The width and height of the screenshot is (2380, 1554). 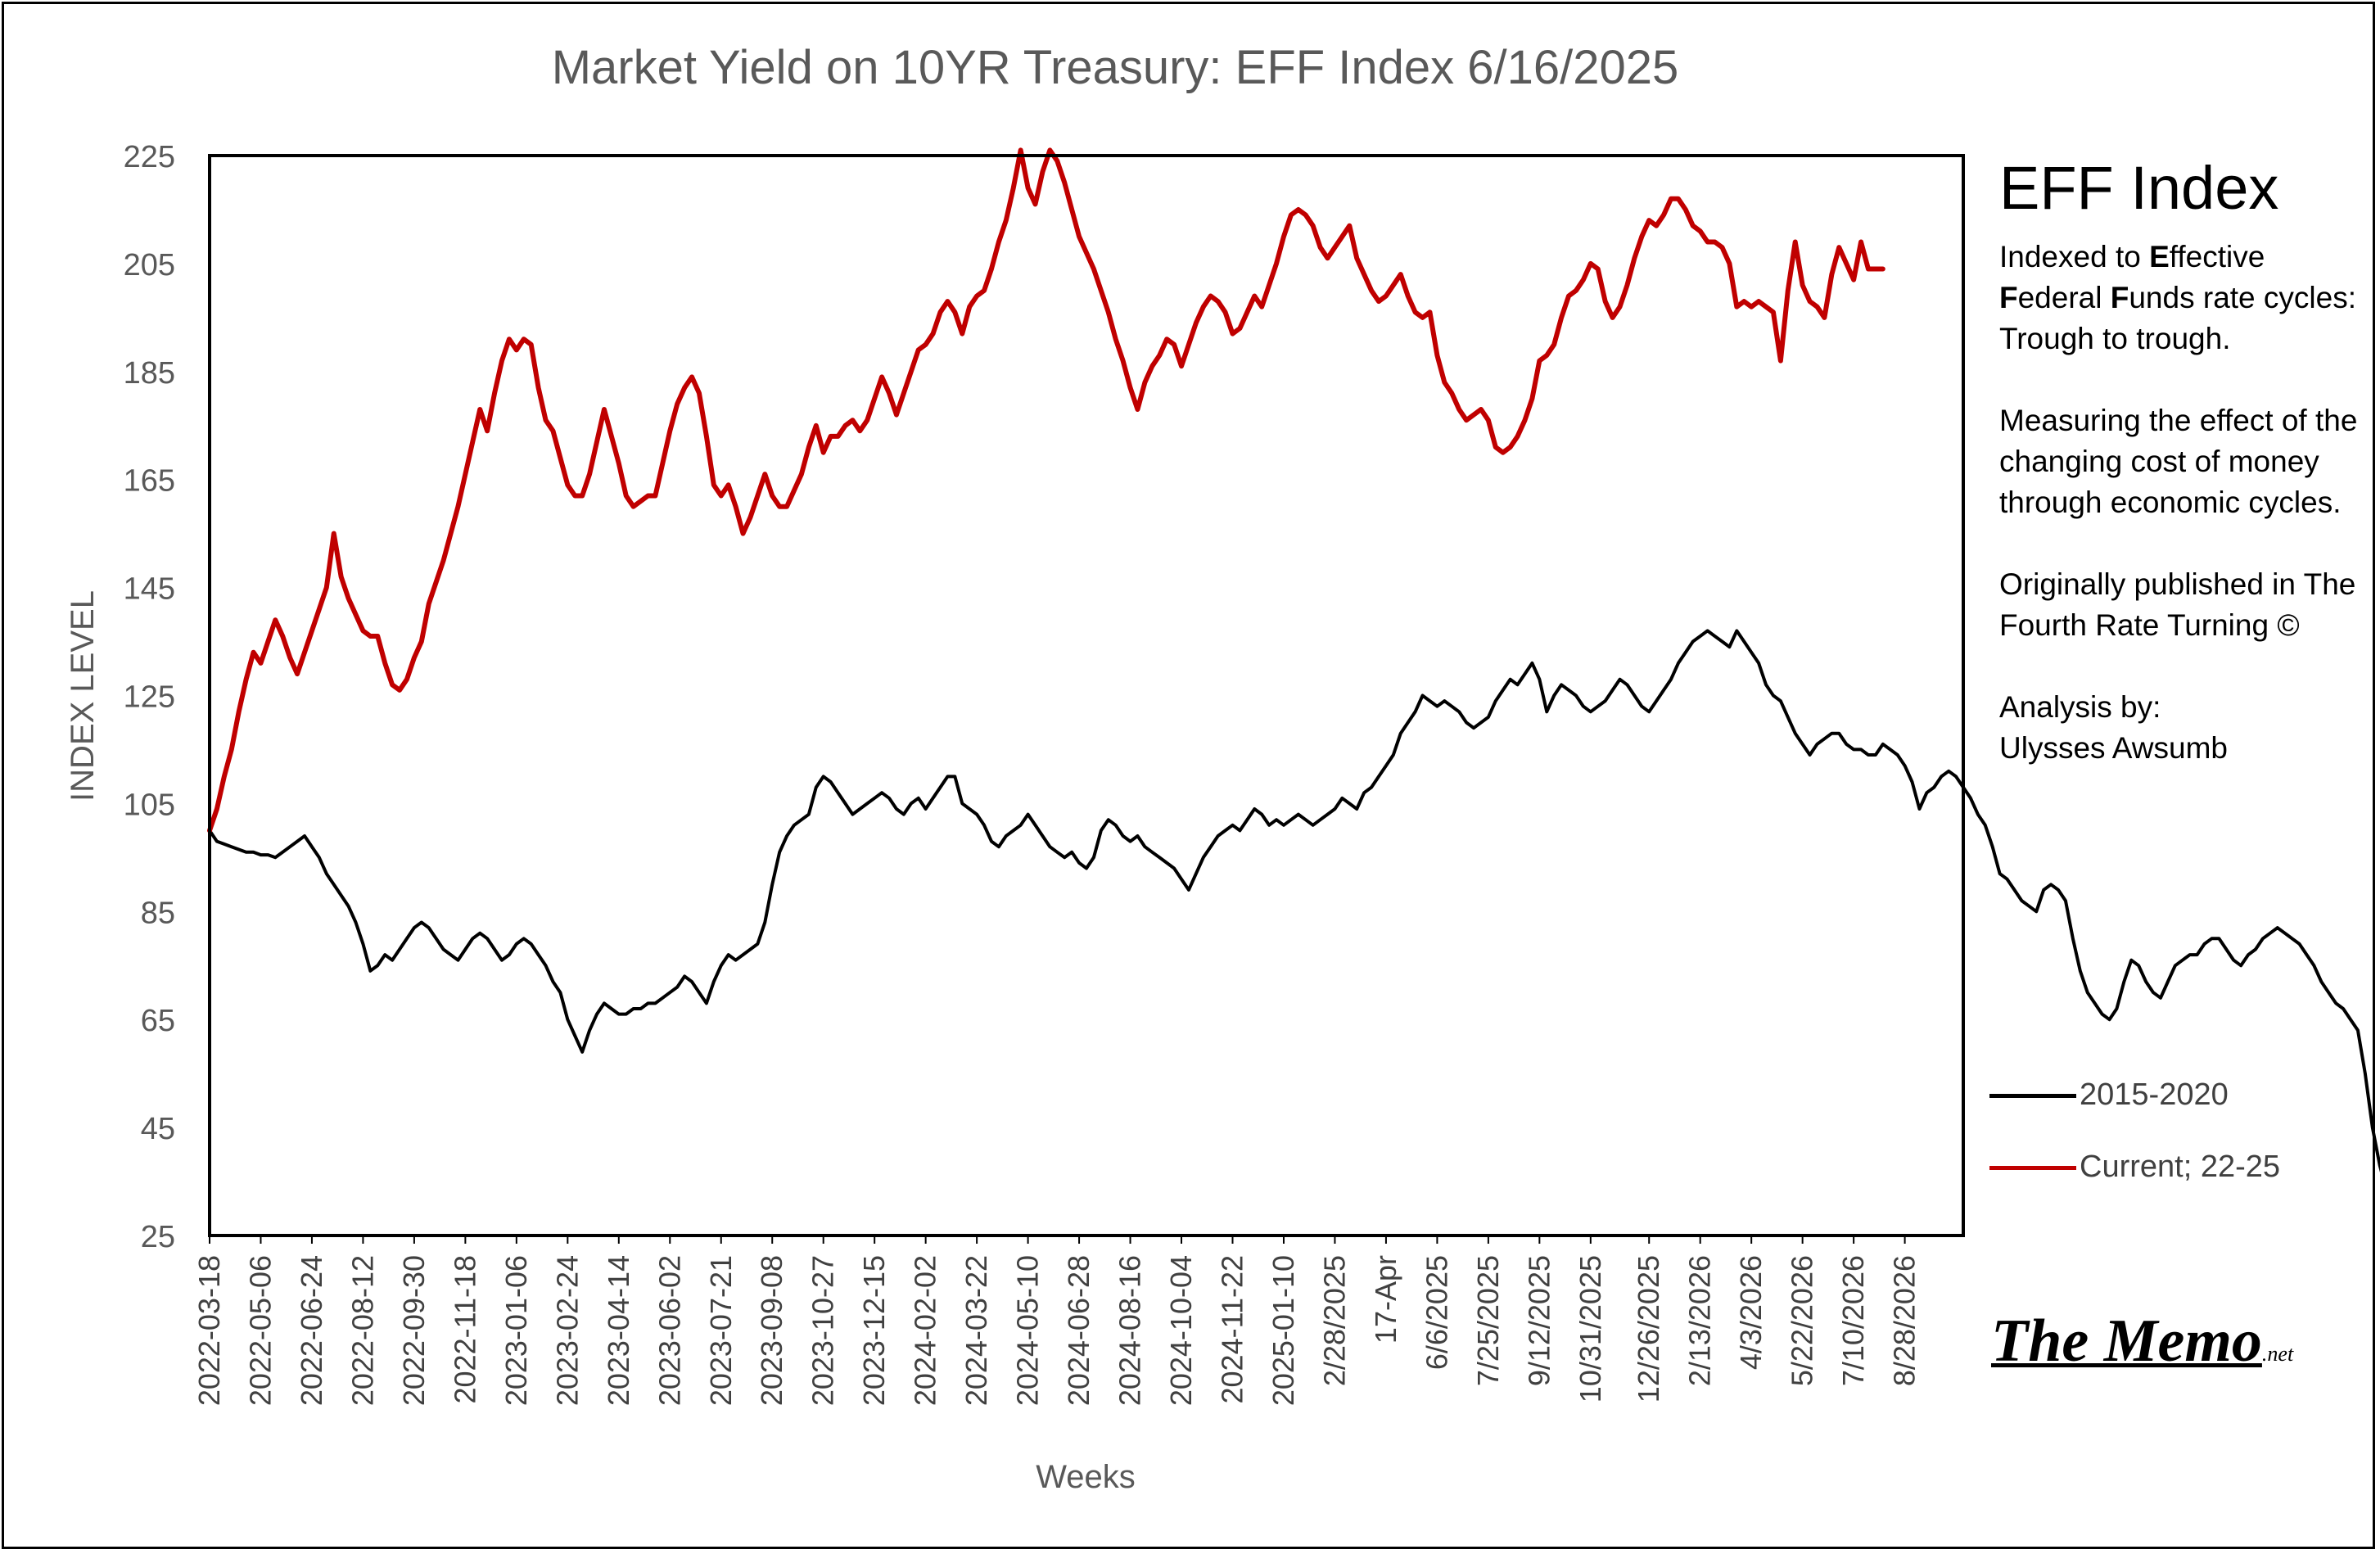 What do you see at coordinates (2064, 297) in the screenshot?
I see `definition-part-2: ederal` at bounding box center [2064, 297].